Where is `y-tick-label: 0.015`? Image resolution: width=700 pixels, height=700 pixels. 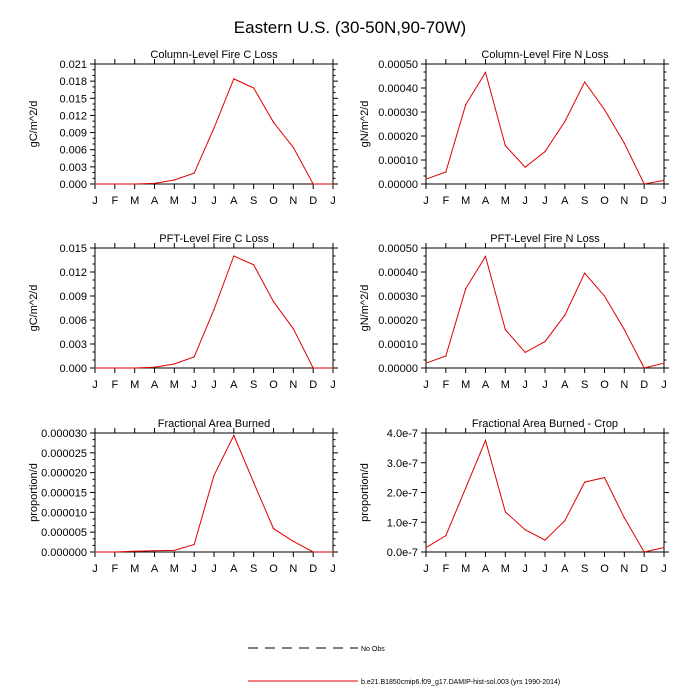 y-tick-label: 0.015 is located at coordinates (73, 99).